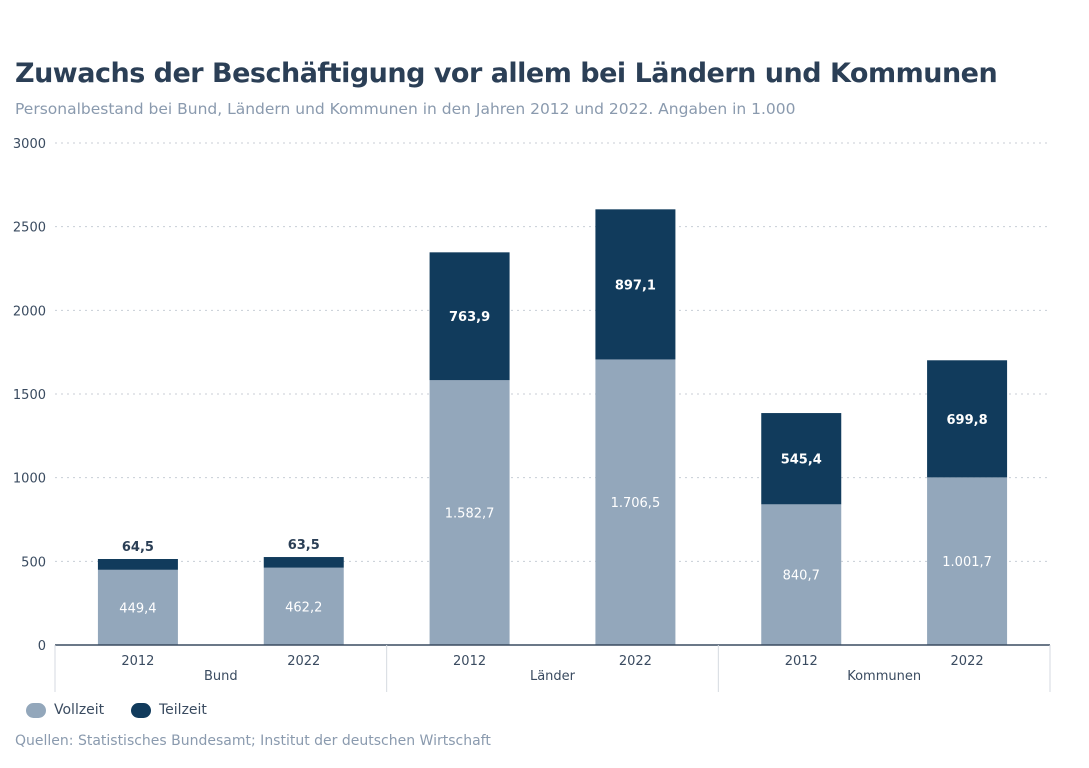 This screenshot has height=768, width=1089. I want to click on group-label: Kommunen, so click(884, 676).